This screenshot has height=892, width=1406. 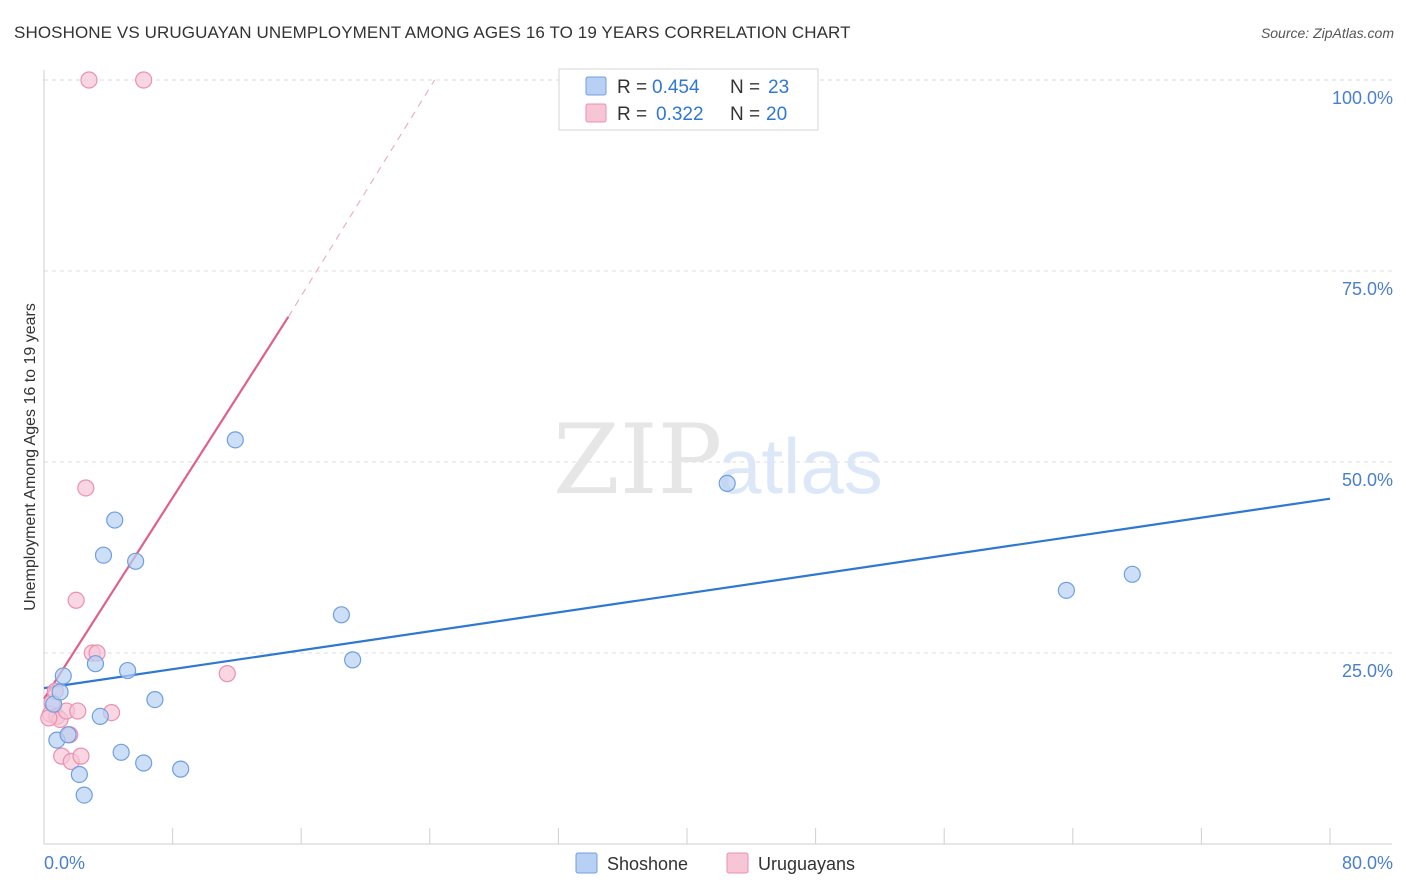 What do you see at coordinates (1367, 480) in the screenshot?
I see `y-tick-label-1: 50.0%` at bounding box center [1367, 480].